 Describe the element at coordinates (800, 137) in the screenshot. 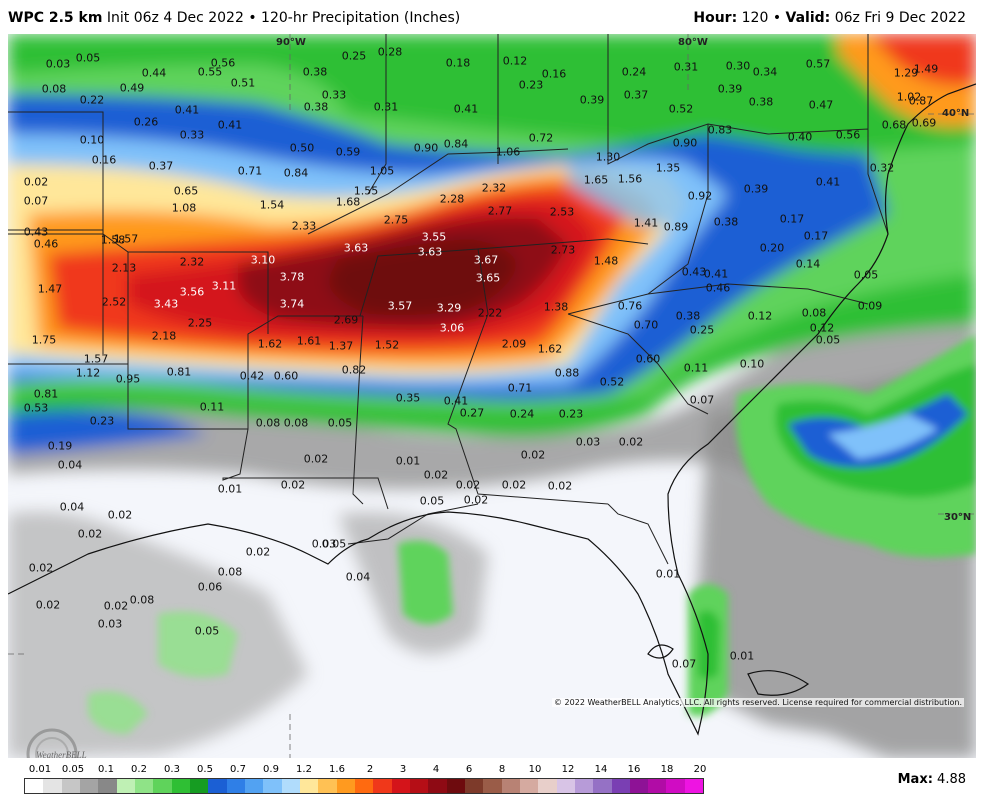

I see `point-value: 0.40` at that location.